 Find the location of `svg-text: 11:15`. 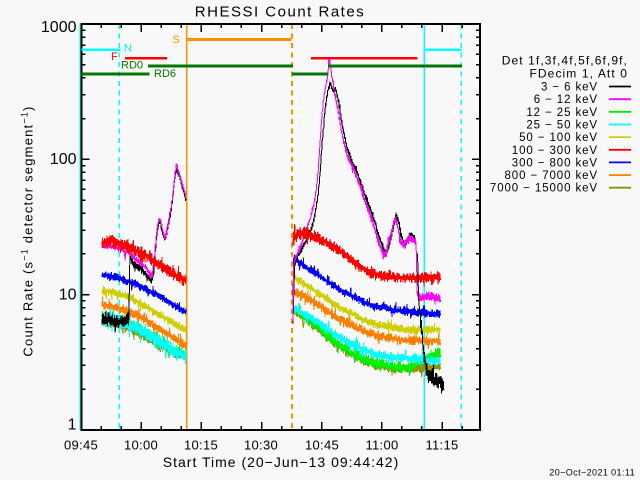

svg-text: 11:15 is located at coordinates (441, 445).